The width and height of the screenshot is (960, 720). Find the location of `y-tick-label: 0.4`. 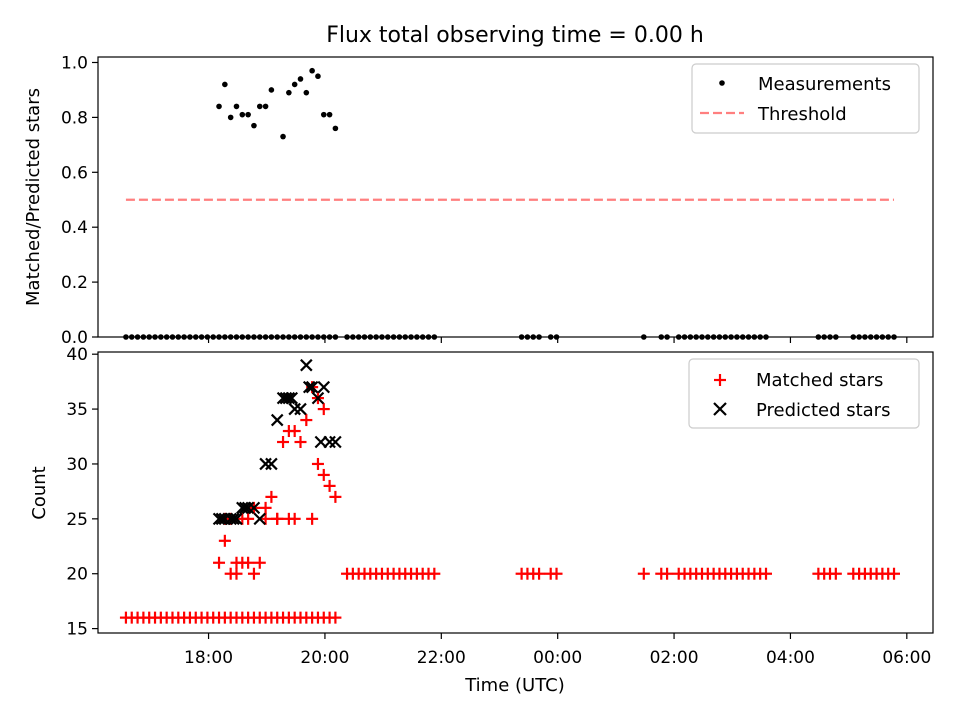

y-tick-label: 0.4 is located at coordinates (74, 228).